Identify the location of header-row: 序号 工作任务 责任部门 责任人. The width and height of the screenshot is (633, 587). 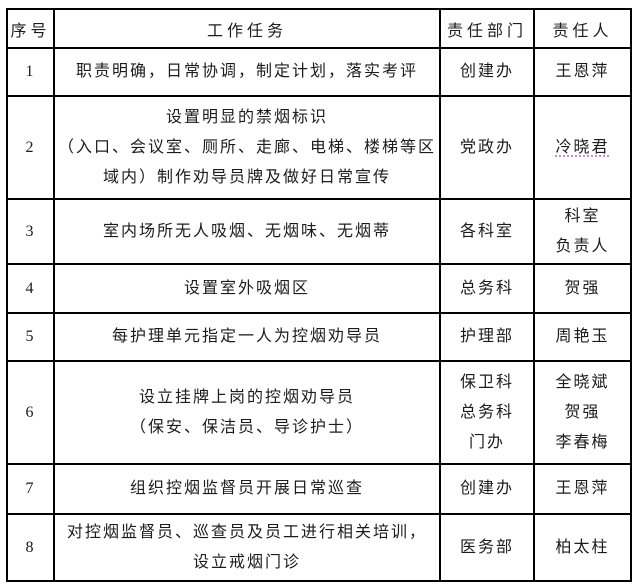
(319, 28).